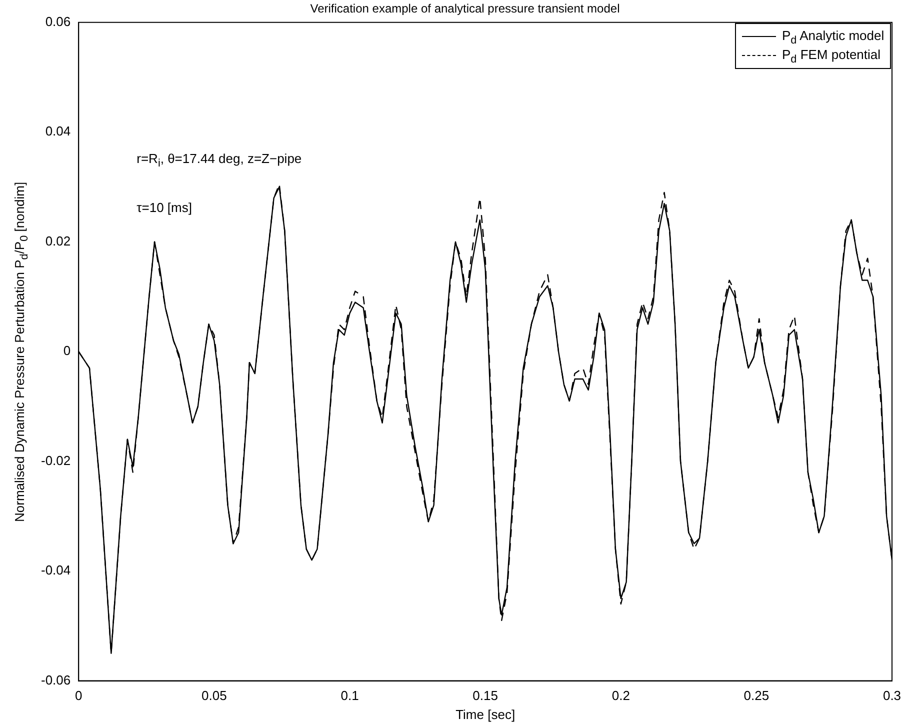 Image resolution: width=914 pixels, height=727 pixels. I want to click on x-tick-label: 0.1, so click(349, 696).